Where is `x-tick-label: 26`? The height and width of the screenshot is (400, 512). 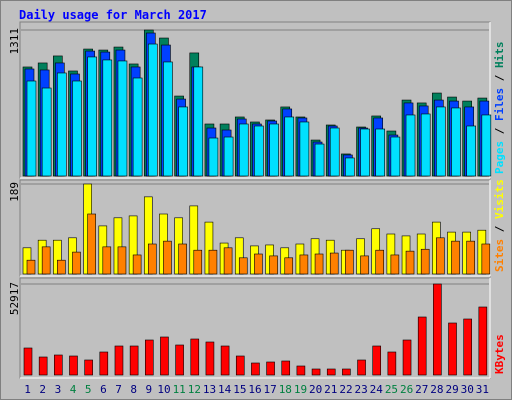
x-tick-label: 26 is located at coordinates (406, 389).